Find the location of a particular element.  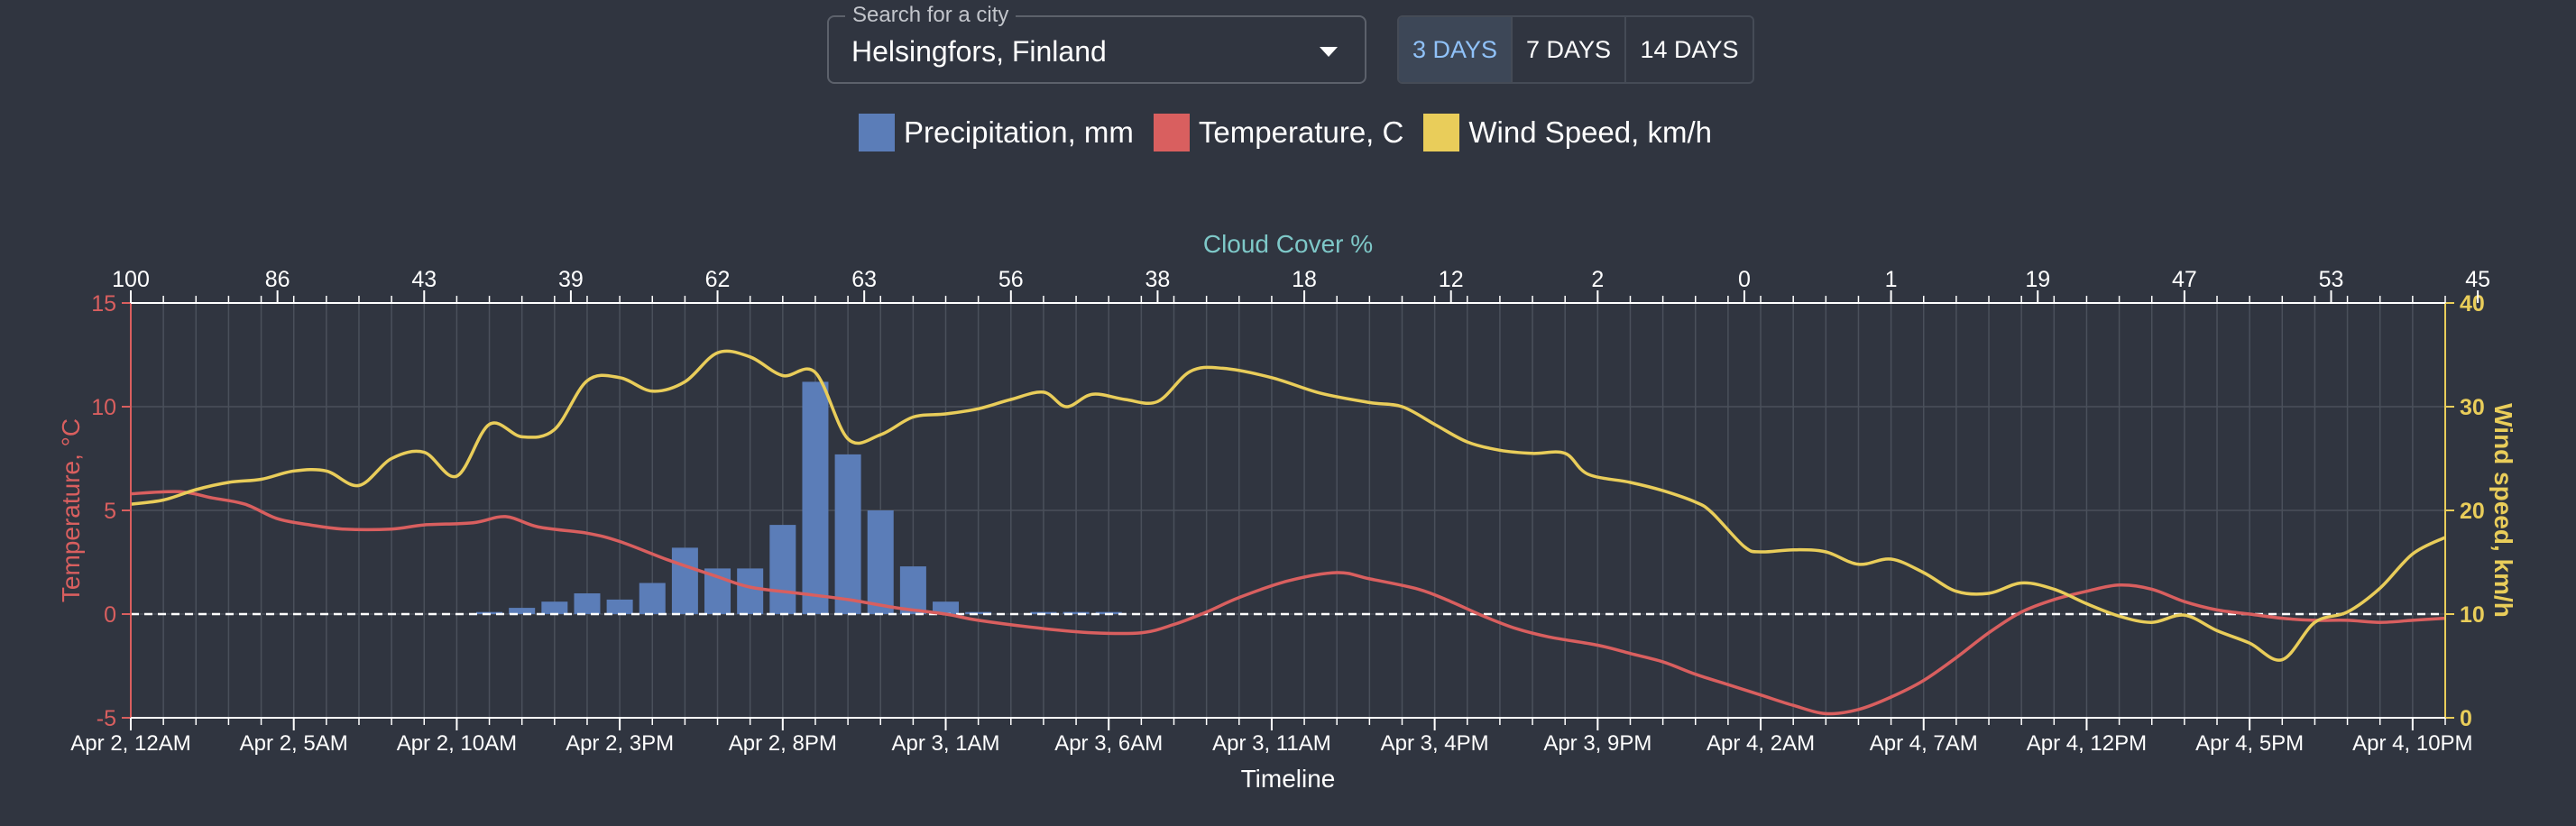

top-axis-tick-label: 100 is located at coordinates (131, 280).